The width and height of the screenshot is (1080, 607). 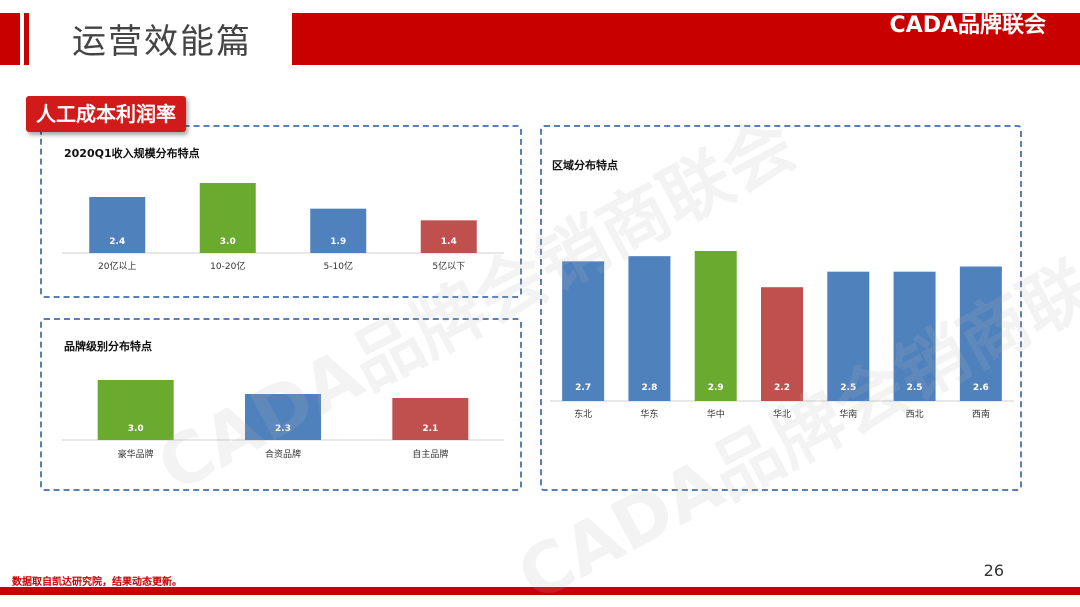 What do you see at coordinates (649, 414) in the screenshot?
I see `category-label: 华东` at bounding box center [649, 414].